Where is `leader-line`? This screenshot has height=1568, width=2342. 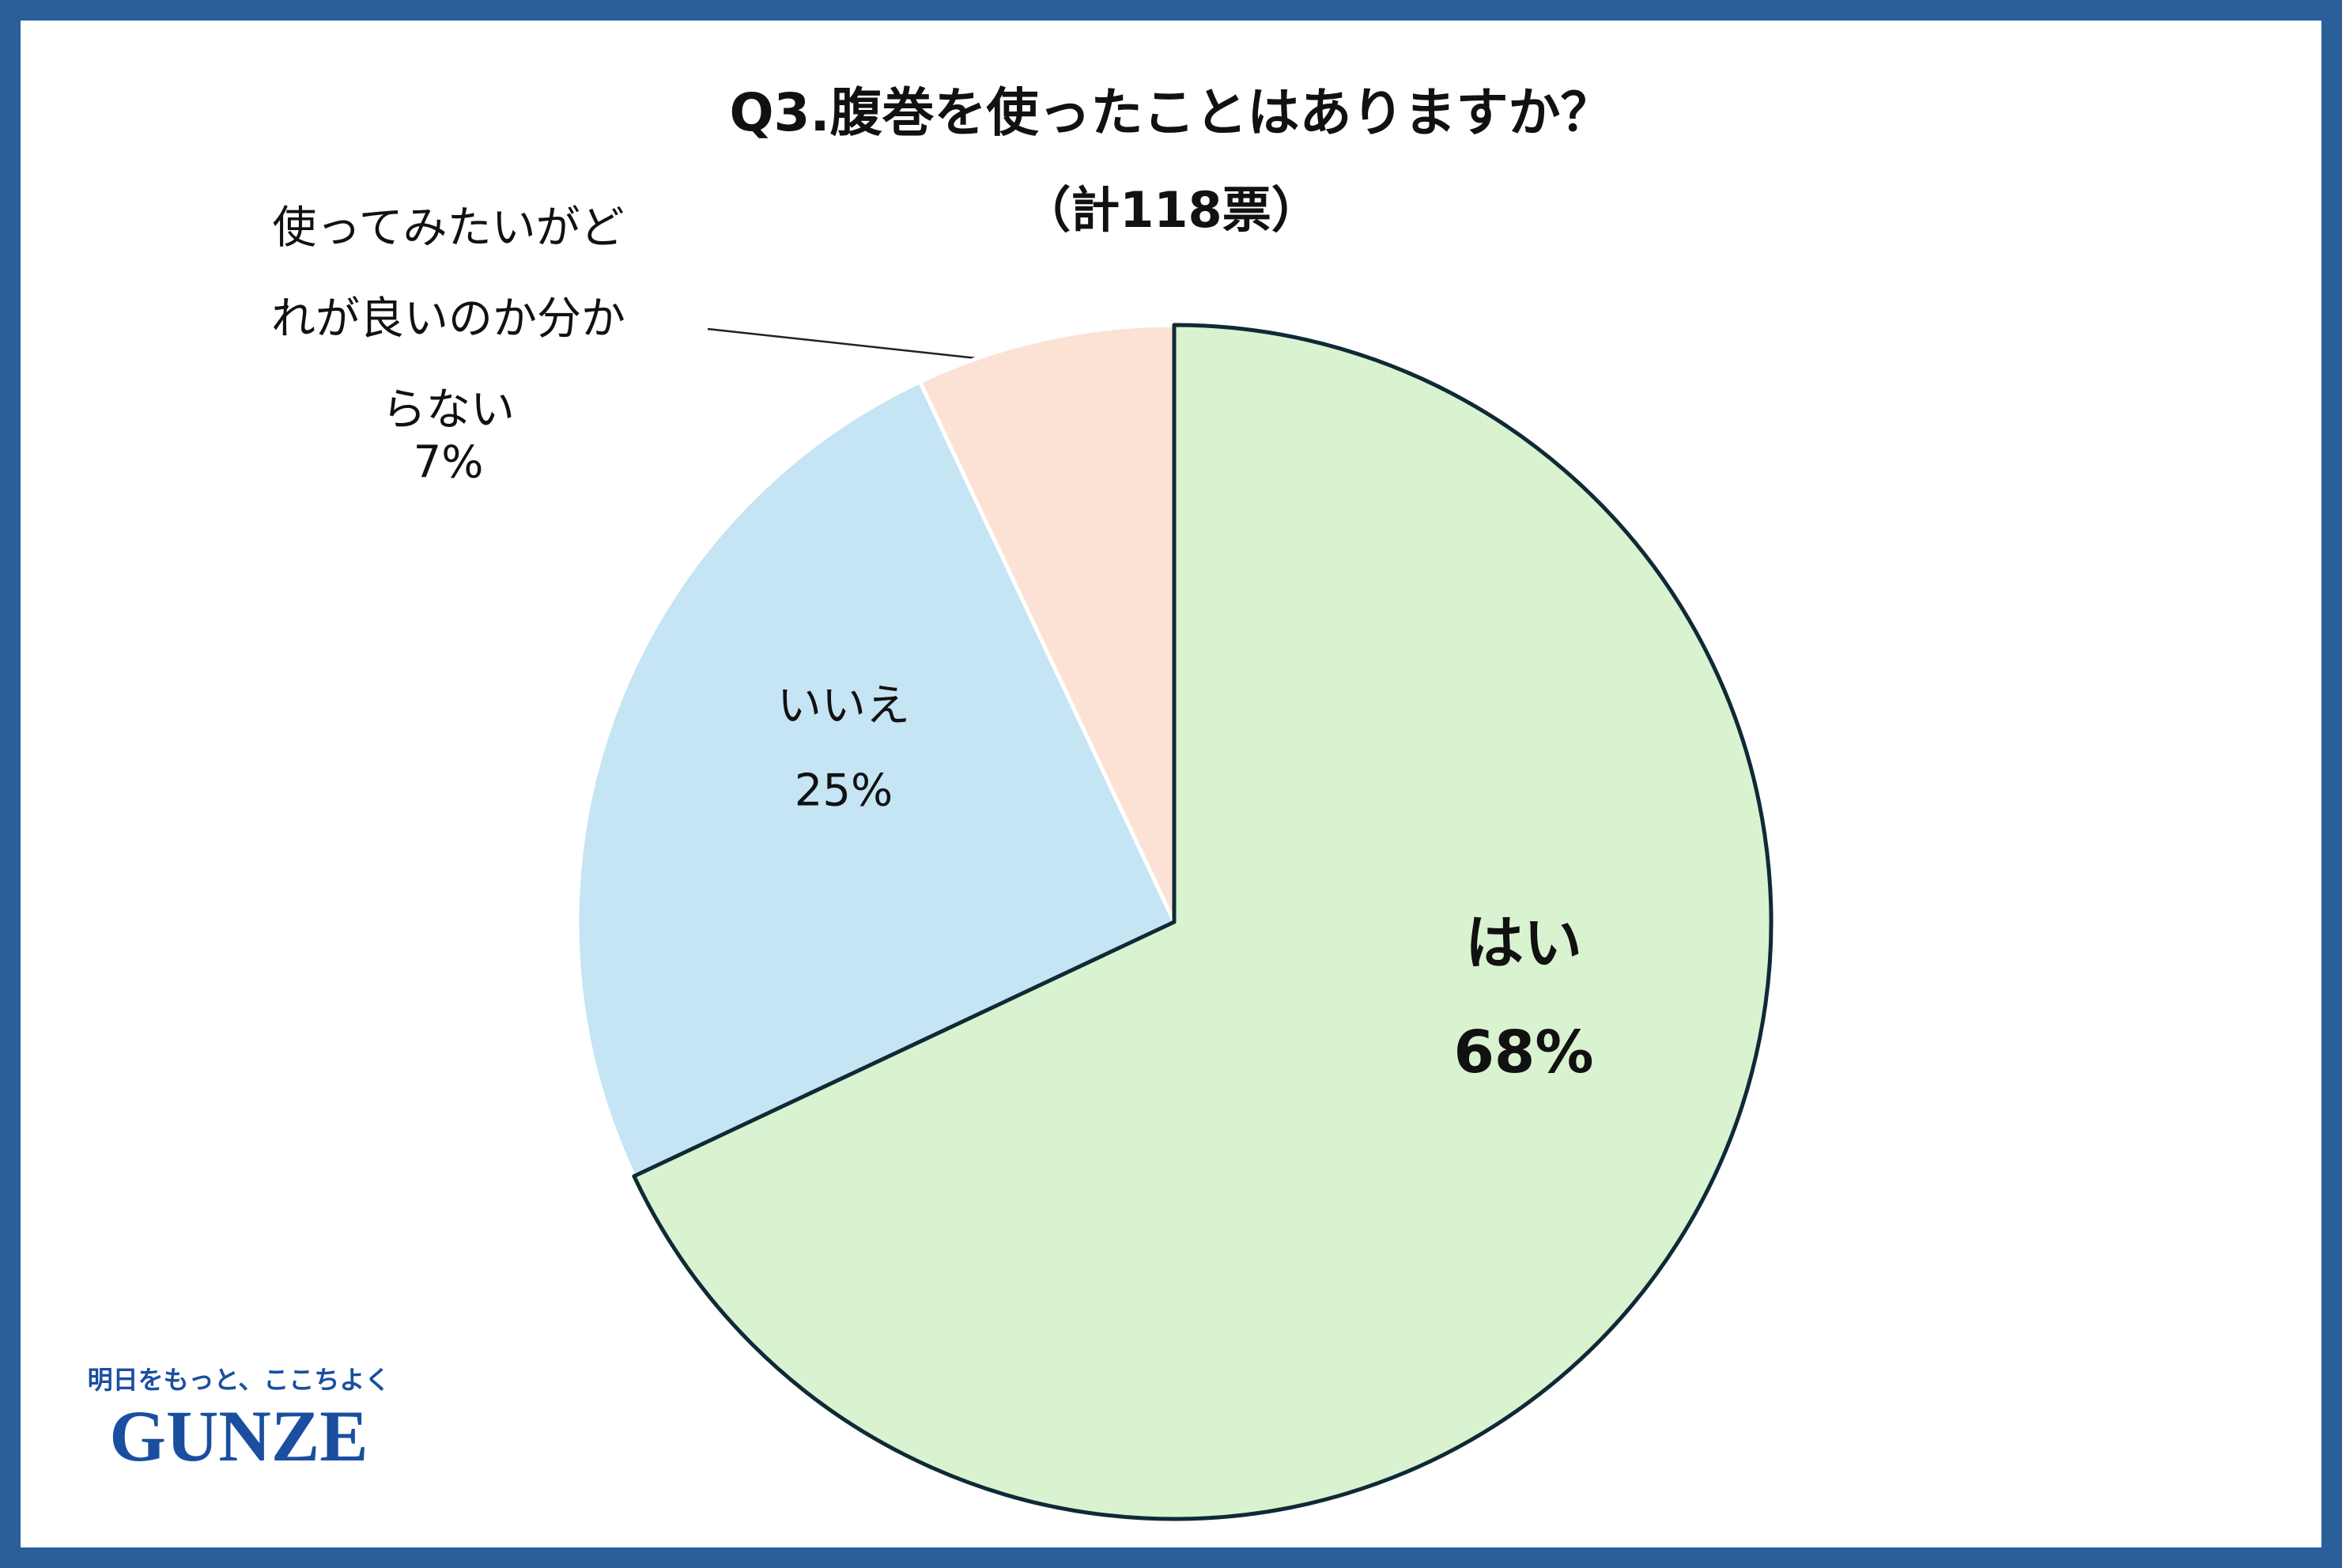 leader-line is located at coordinates (842, 343).